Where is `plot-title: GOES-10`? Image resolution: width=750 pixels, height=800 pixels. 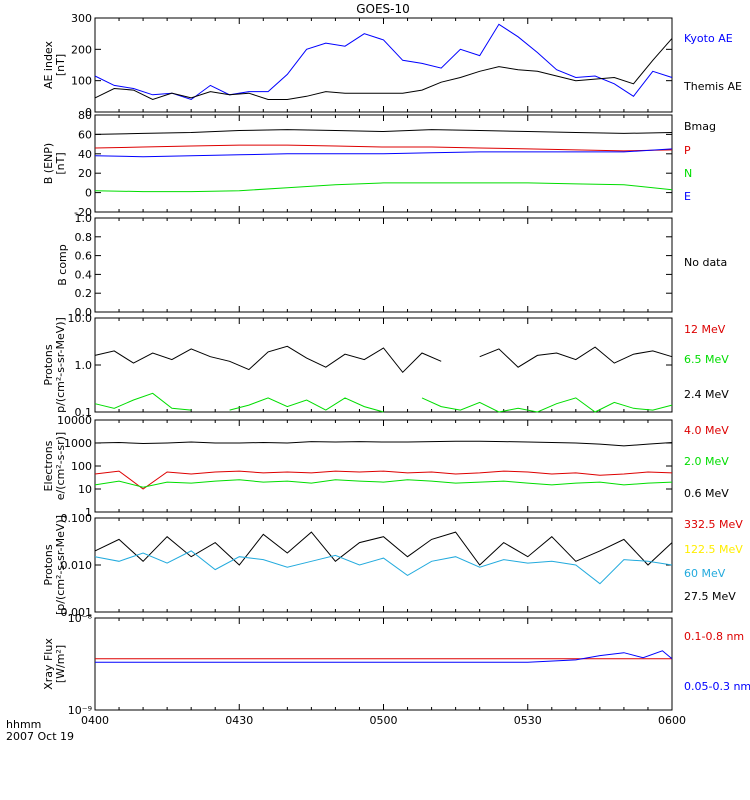
plot-title: GOES-10 is located at coordinates (383, 9).